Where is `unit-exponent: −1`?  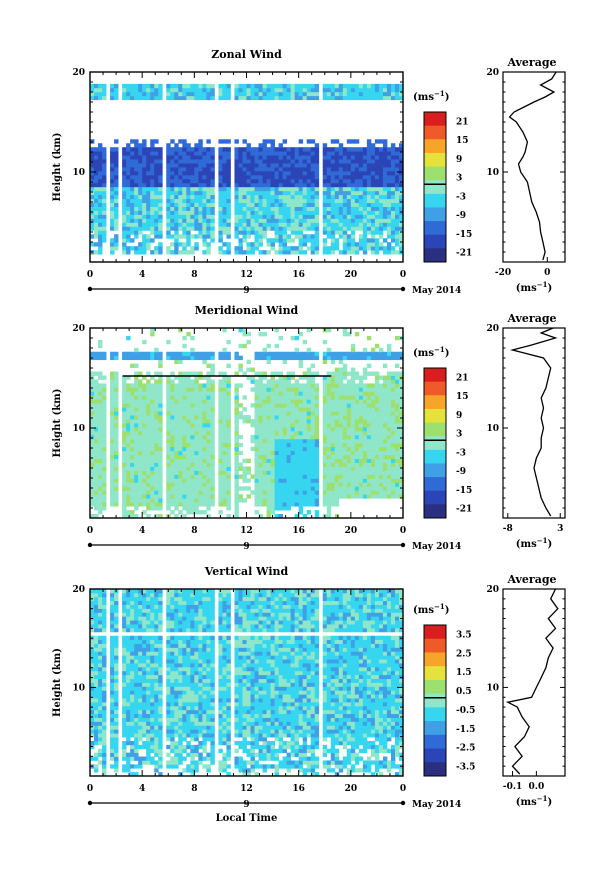 unit-exponent: −1 is located at coordinates (542, 284).